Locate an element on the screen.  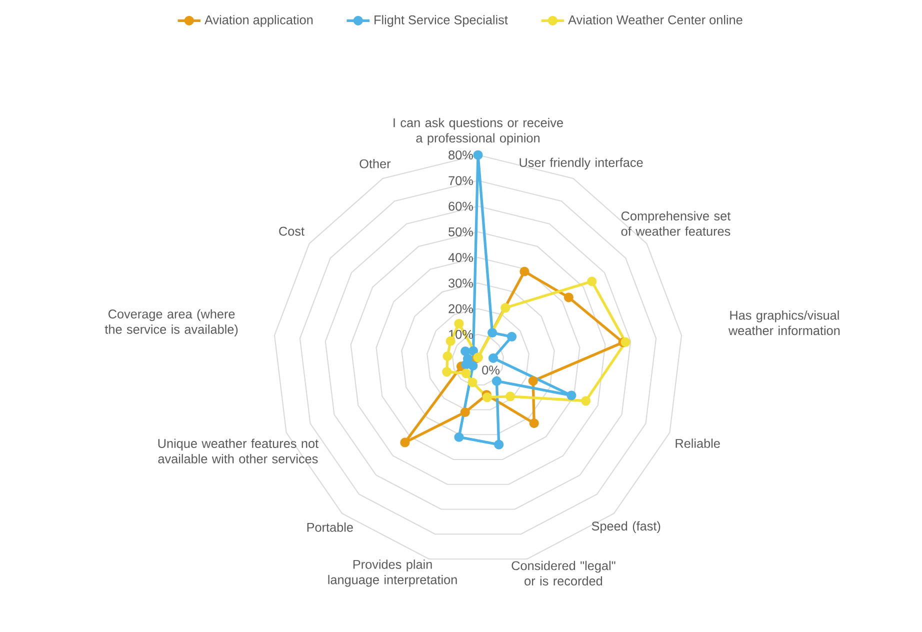
y-tick-label: 20% is located at coordinates (460, 309).